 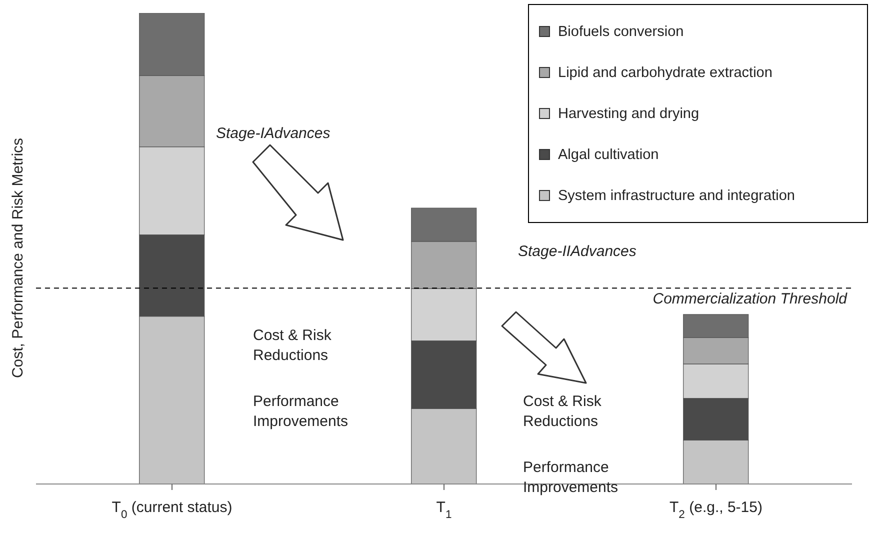 I want to click on annotation: Stage-IAdvances, so click(x=274, y=134).